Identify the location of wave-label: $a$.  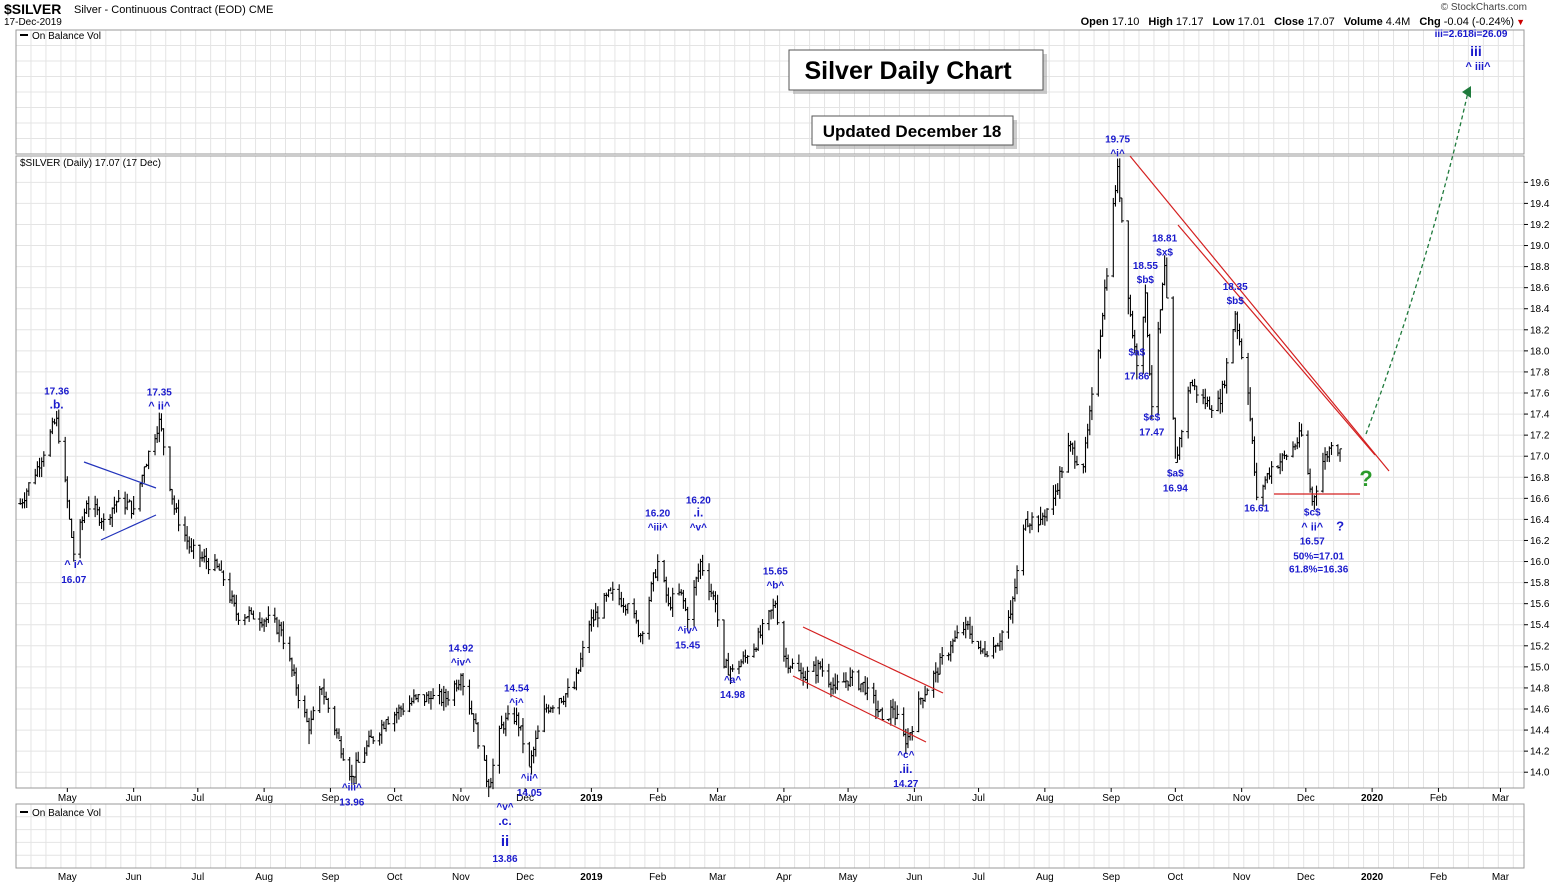
(1175, 474).